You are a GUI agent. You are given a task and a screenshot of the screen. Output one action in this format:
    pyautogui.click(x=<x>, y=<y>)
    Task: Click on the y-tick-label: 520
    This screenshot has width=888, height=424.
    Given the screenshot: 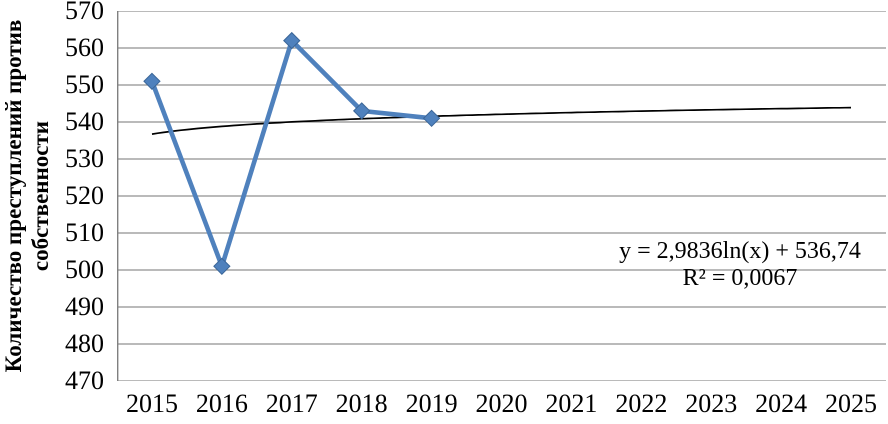 What is the action you would take?
    pyautogui.click(x=84, y=195)
    